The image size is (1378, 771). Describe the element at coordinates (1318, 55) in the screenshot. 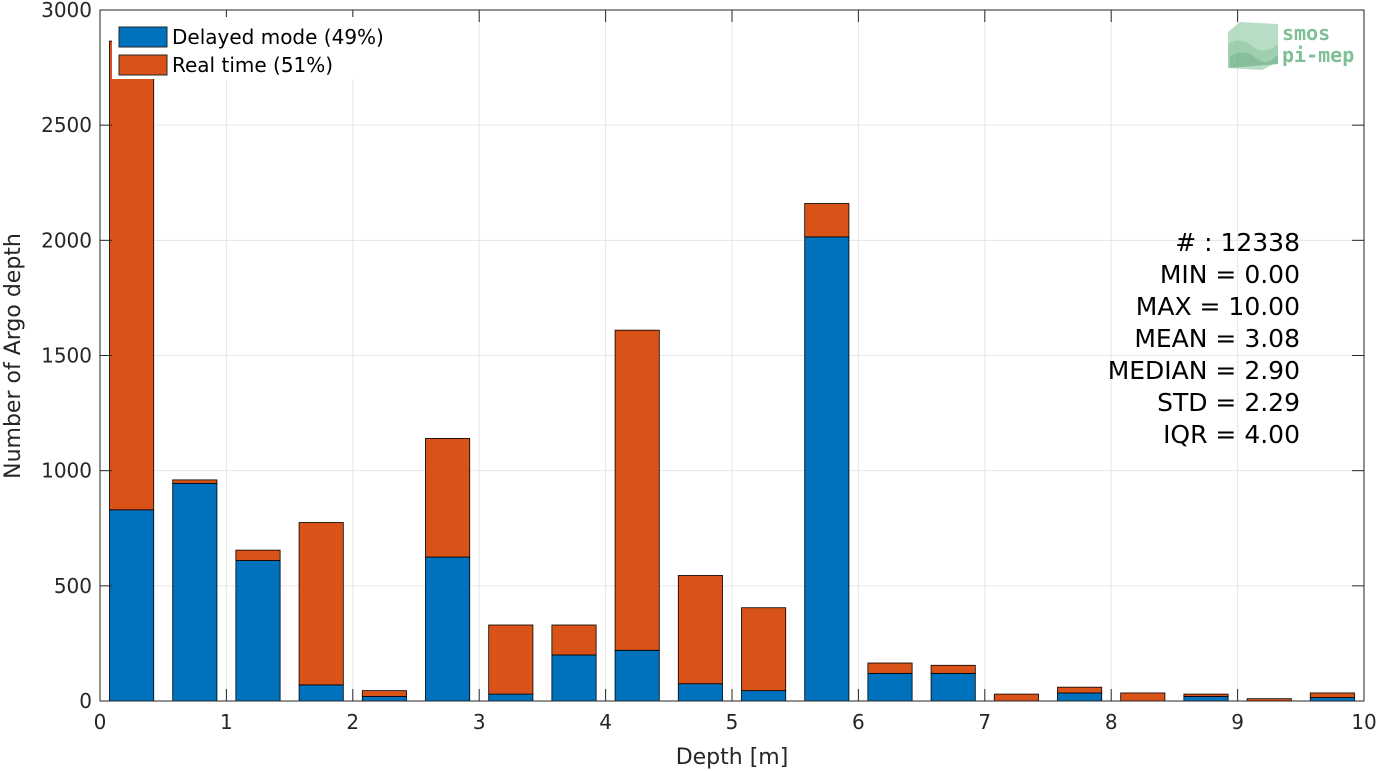

I see `logo-text-pimep: pi-mep` at that location.